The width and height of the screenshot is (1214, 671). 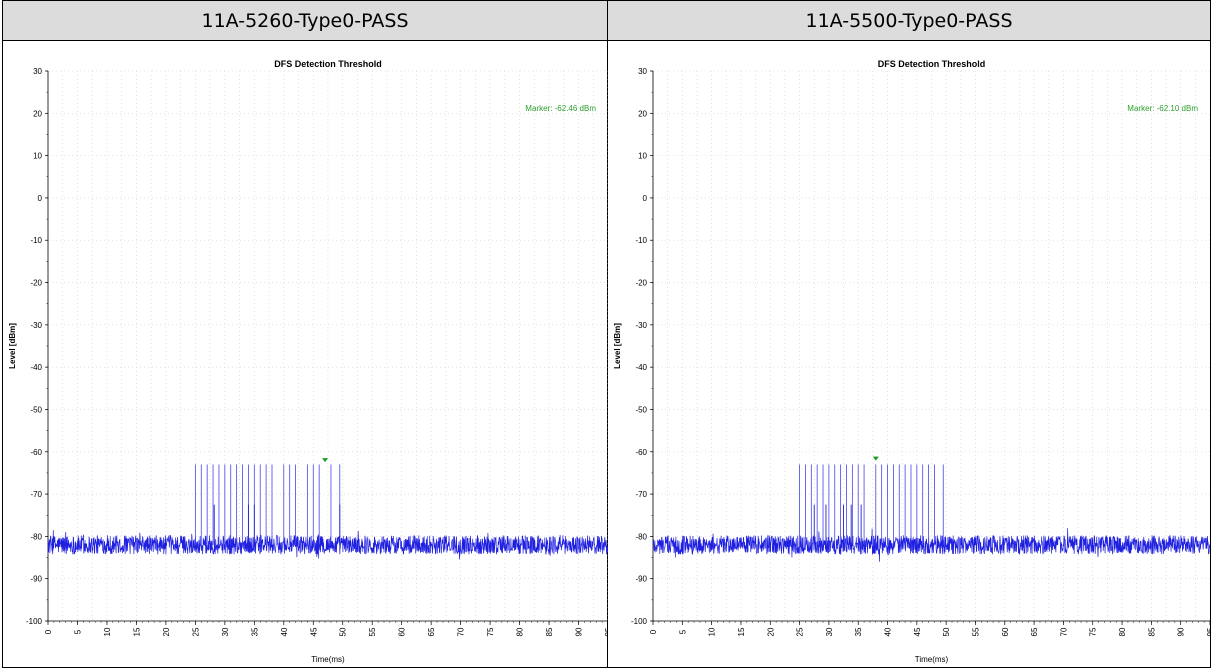 I want to click on marker-readout: Marker: -62.10 dBm, so click(x=1162, y=108).